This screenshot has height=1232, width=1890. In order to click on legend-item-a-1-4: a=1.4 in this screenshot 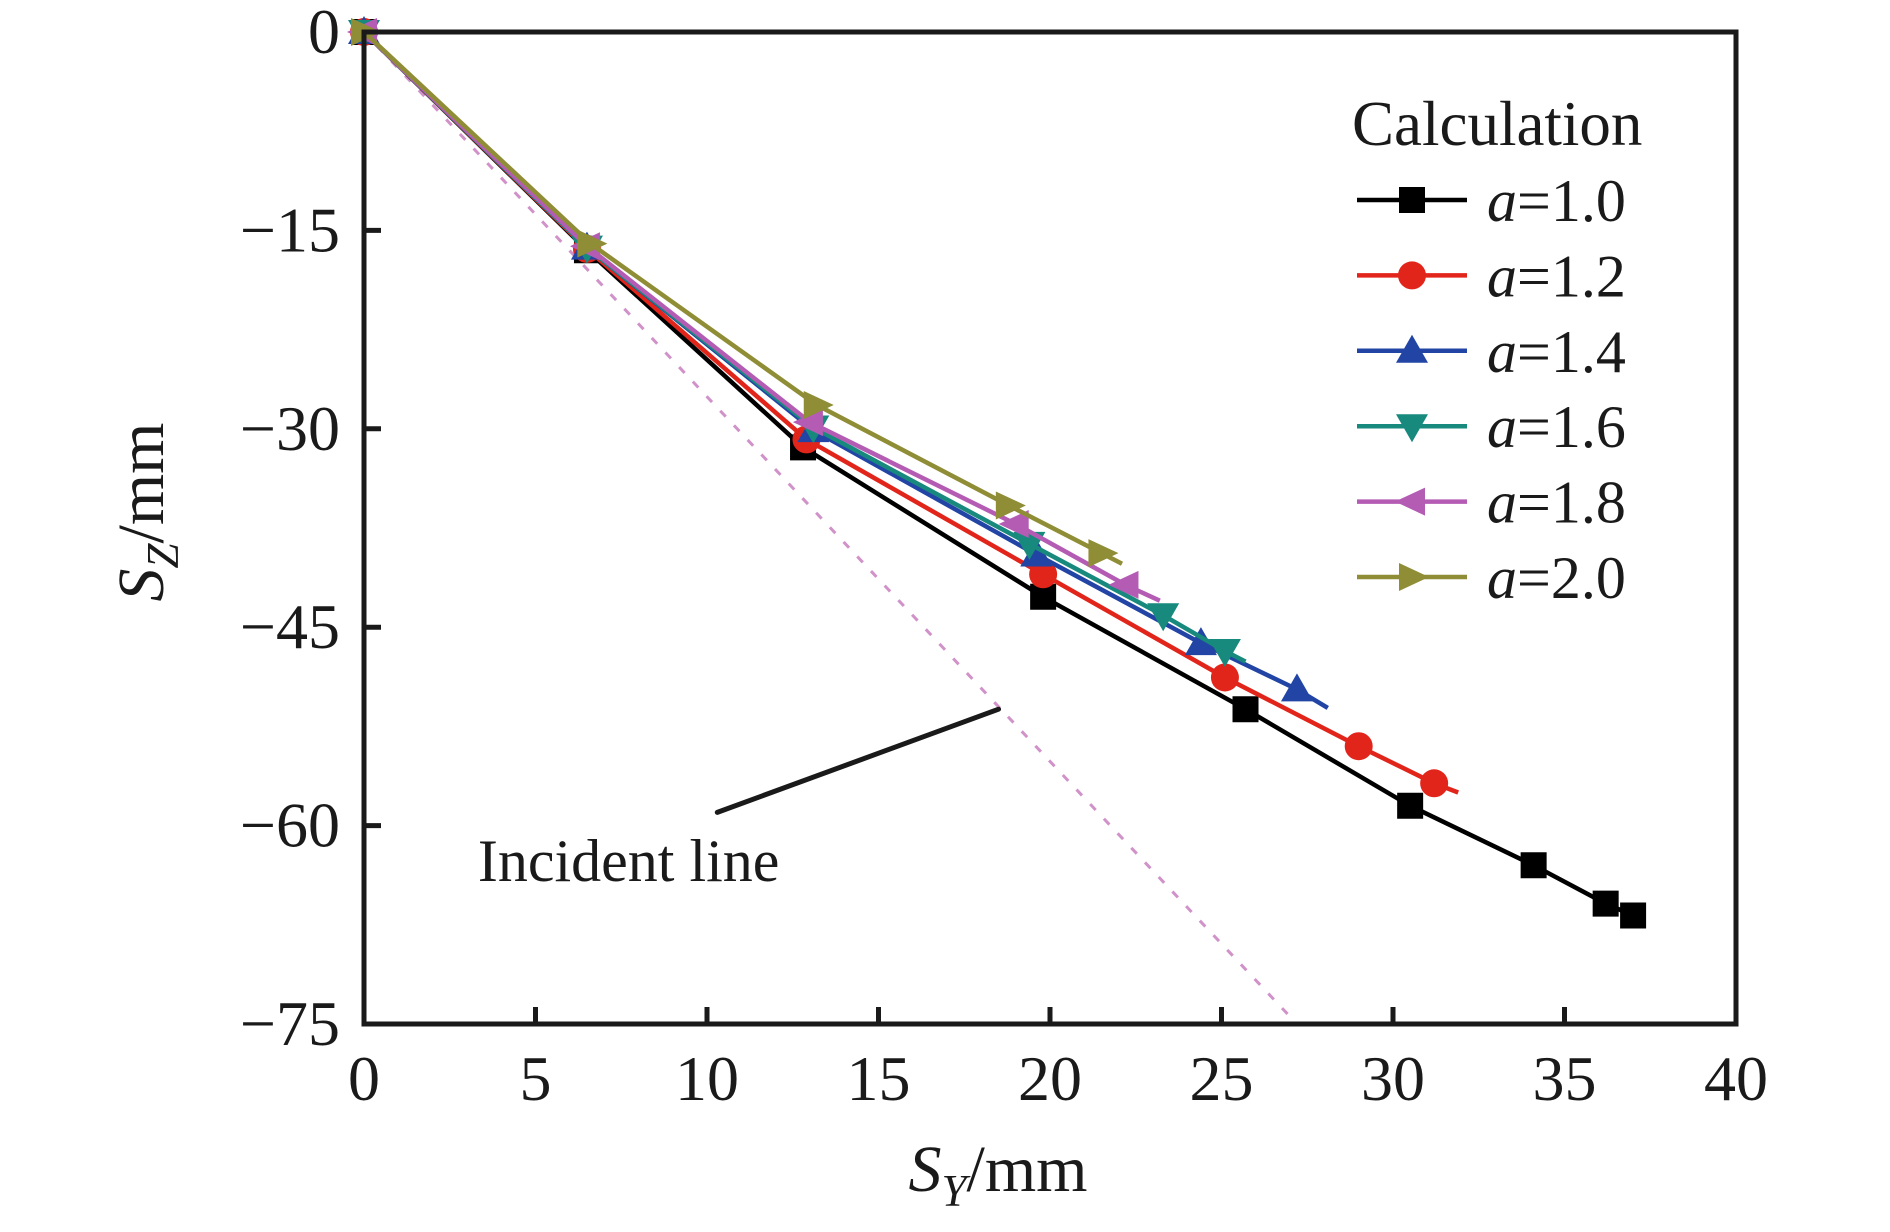, I will do `click(1491, 352)`.